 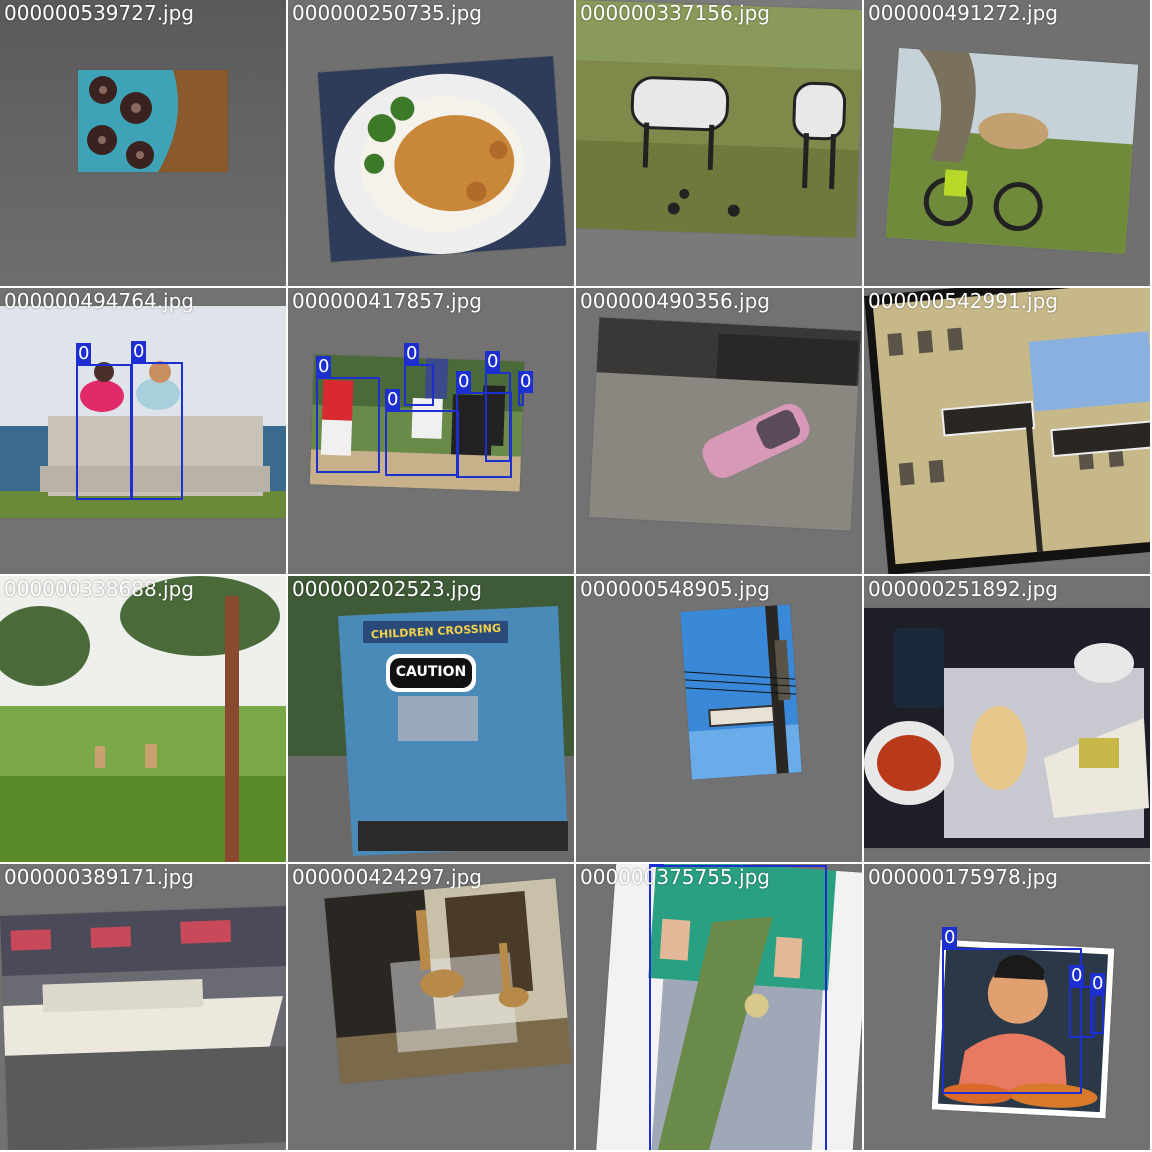 I want to click on mosaic-tile: 000000338688.jpg, so click(x=144, y=720).